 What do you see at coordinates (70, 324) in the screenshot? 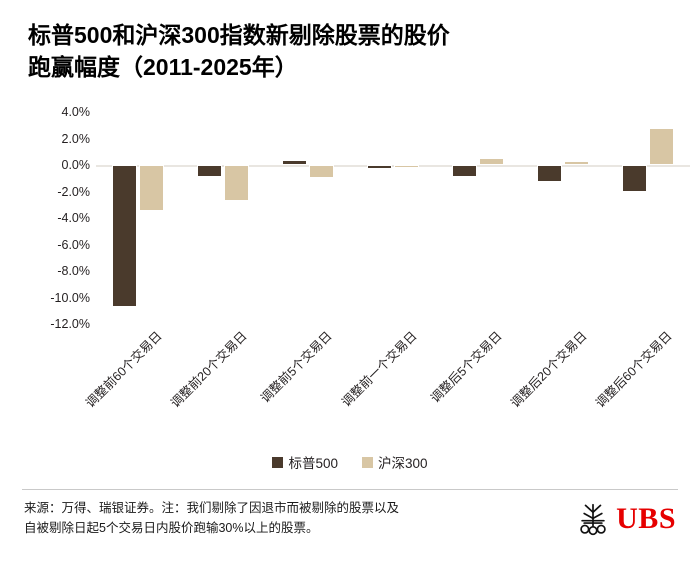
I see `y-axis-tick: -12.0%` at bounding box center [70, 324].